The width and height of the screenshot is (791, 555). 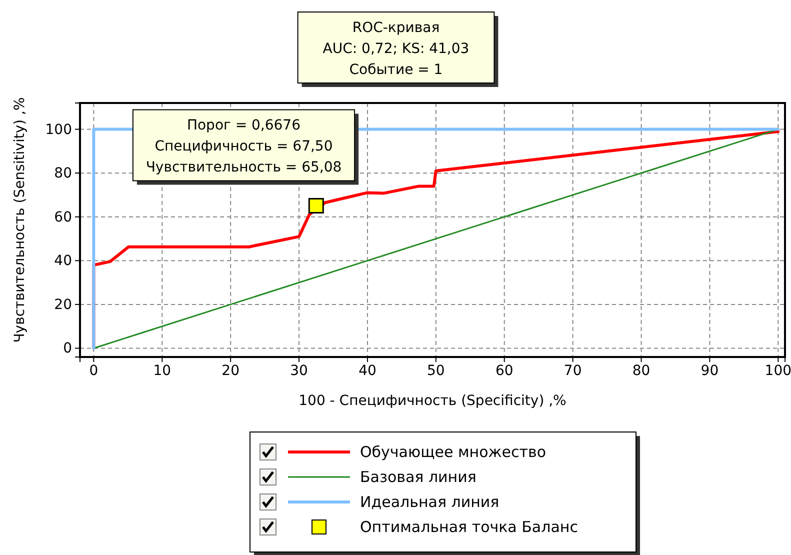 What do you see at coordinates (436, 370) in the screenshot?
I see `x-tick-label: 50` at bounding box center [436, 370].